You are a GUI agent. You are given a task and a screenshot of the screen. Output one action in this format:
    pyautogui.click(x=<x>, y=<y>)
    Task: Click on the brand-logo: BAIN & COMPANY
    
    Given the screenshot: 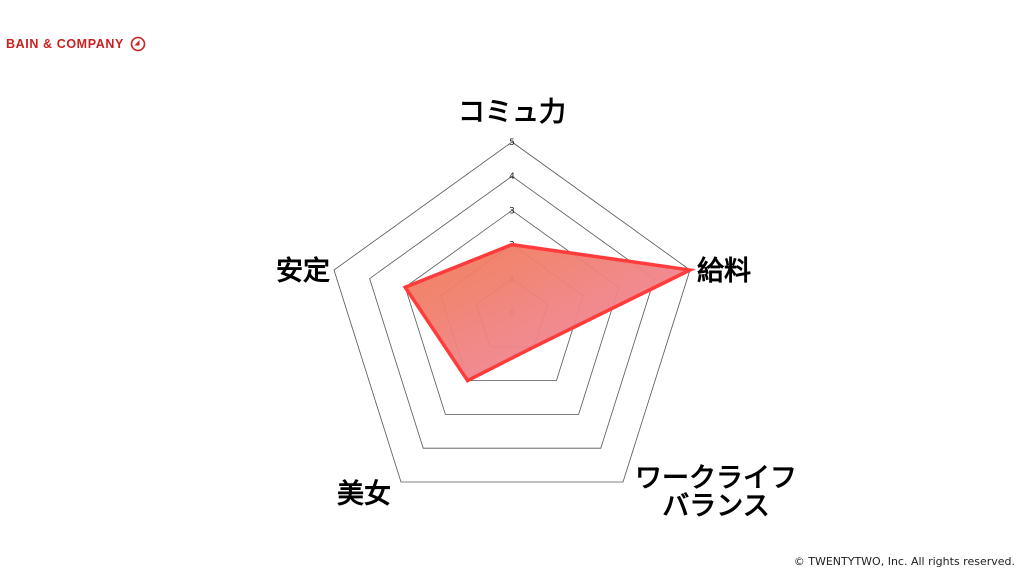 What is the action you would take?
    pyautogui.click(x=76, y=44)
    